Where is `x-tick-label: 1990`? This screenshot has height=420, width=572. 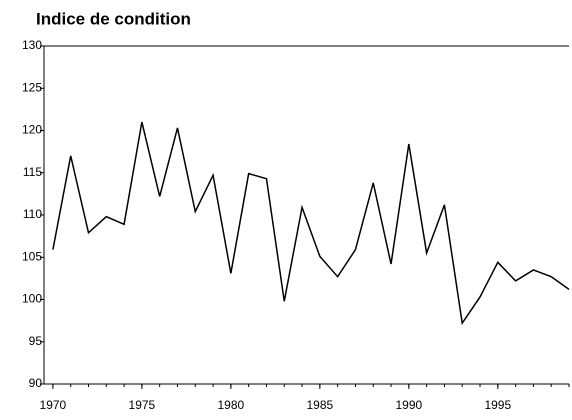 x-tick-label: 1990 is located at coordinates (408, 405).